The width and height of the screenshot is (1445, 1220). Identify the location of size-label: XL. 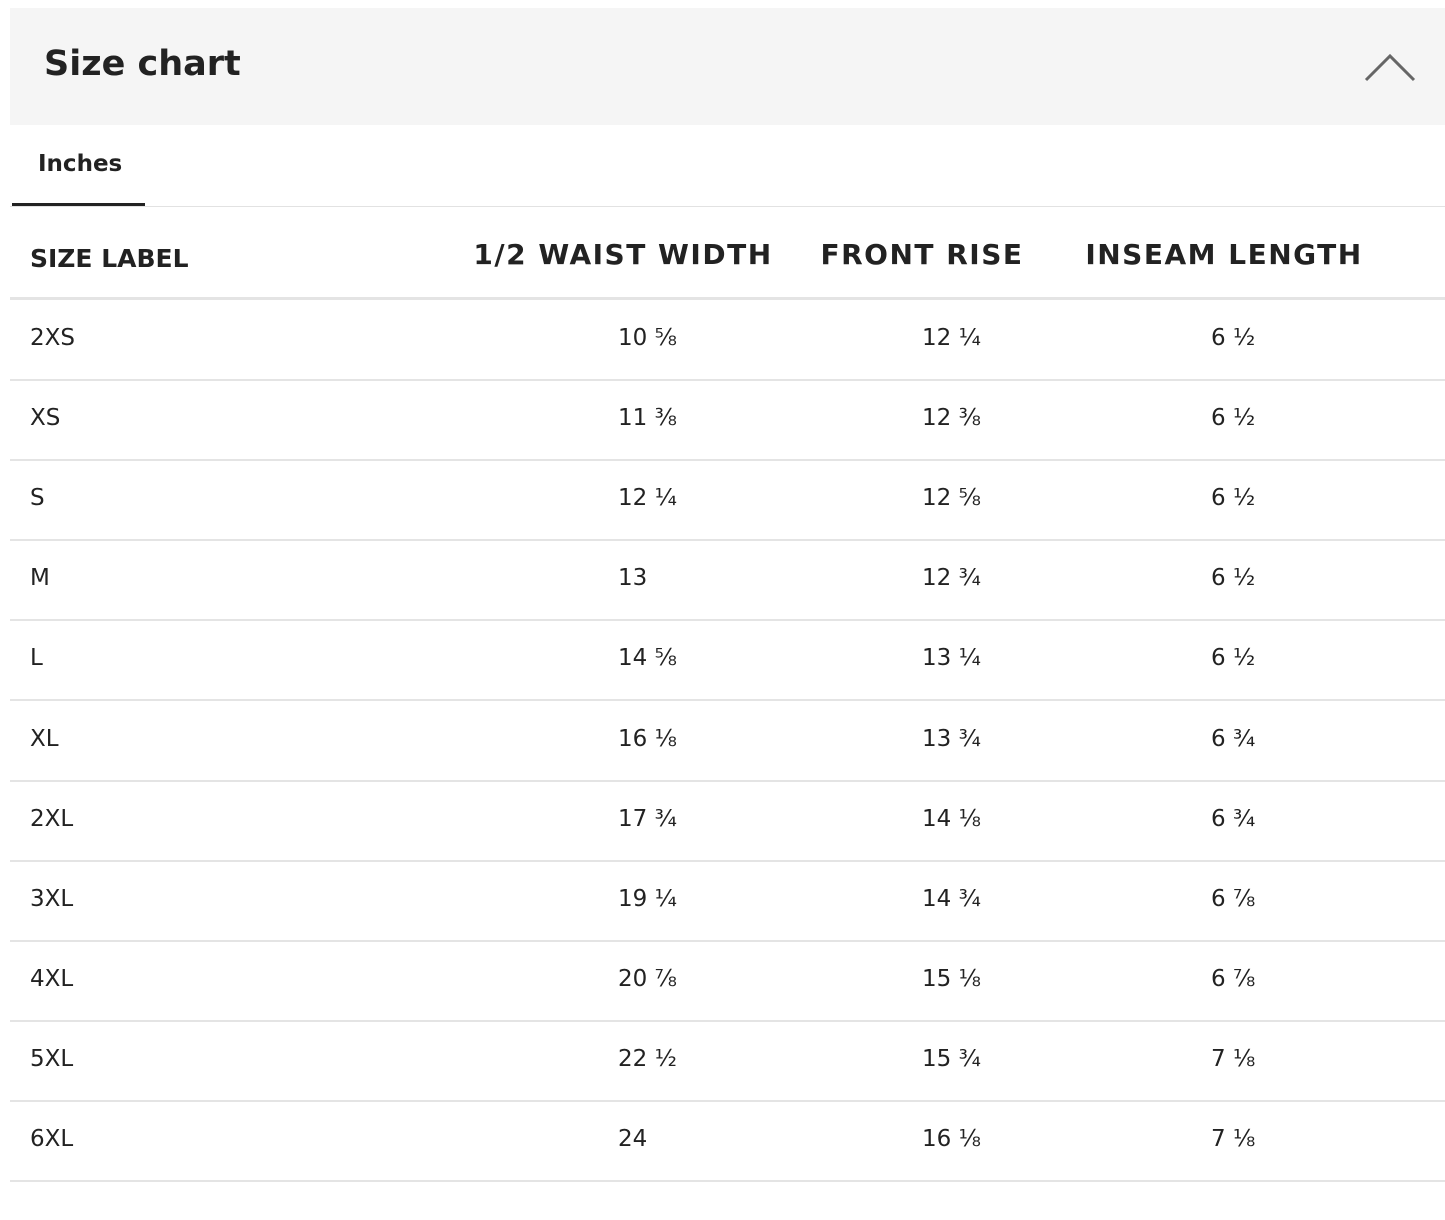
(44, 738).